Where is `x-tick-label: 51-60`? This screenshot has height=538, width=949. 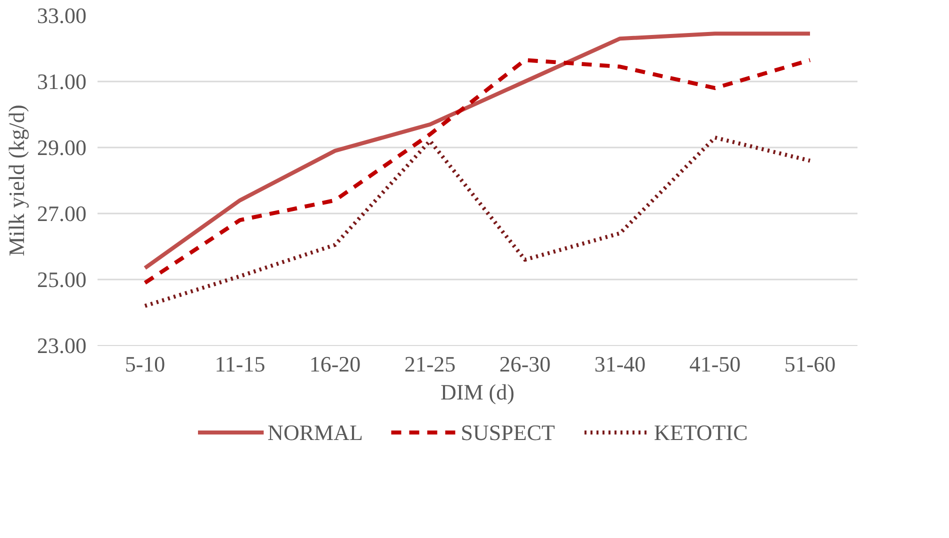 x-tick-label: 51-60 is located at coordinates (810, 364).